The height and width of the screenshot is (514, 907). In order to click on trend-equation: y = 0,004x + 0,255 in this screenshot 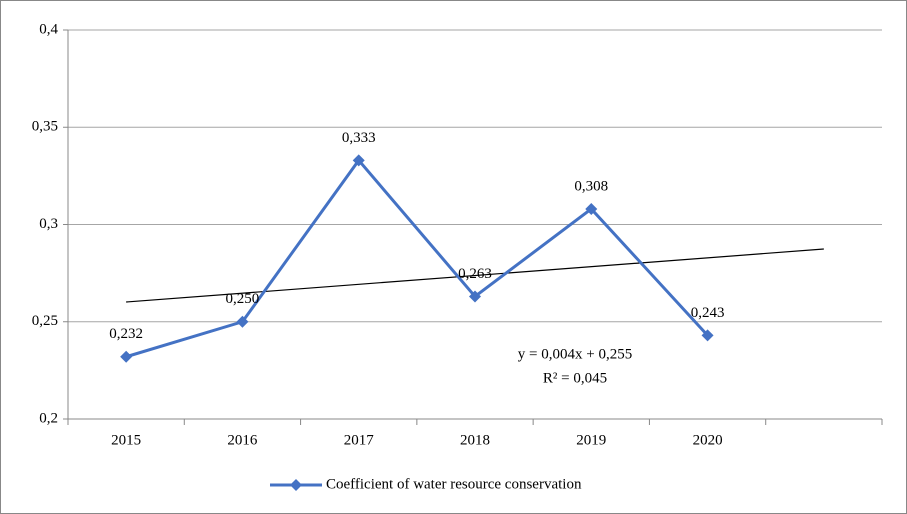, I will do `click(575, 354)`.